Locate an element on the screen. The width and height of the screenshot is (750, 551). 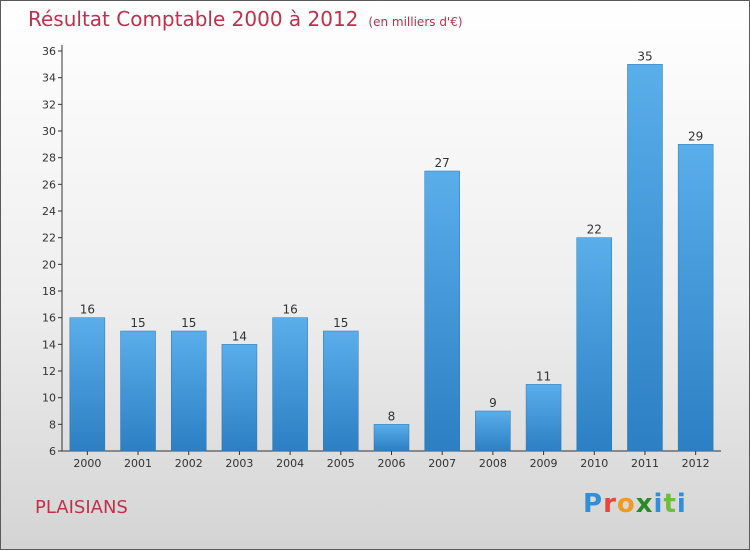
bar-value-label: 11 is located at coordinates (543, 376).